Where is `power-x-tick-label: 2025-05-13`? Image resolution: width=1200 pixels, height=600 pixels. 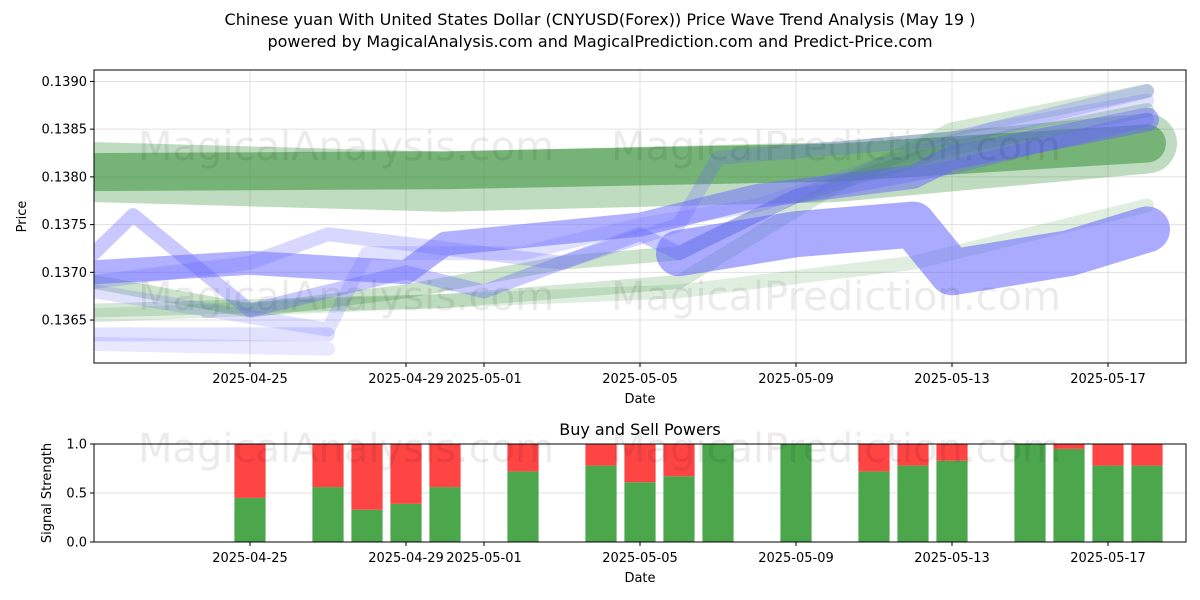
power-x-tick-label: 2025-05-13 is located at coordinates (952, 558).